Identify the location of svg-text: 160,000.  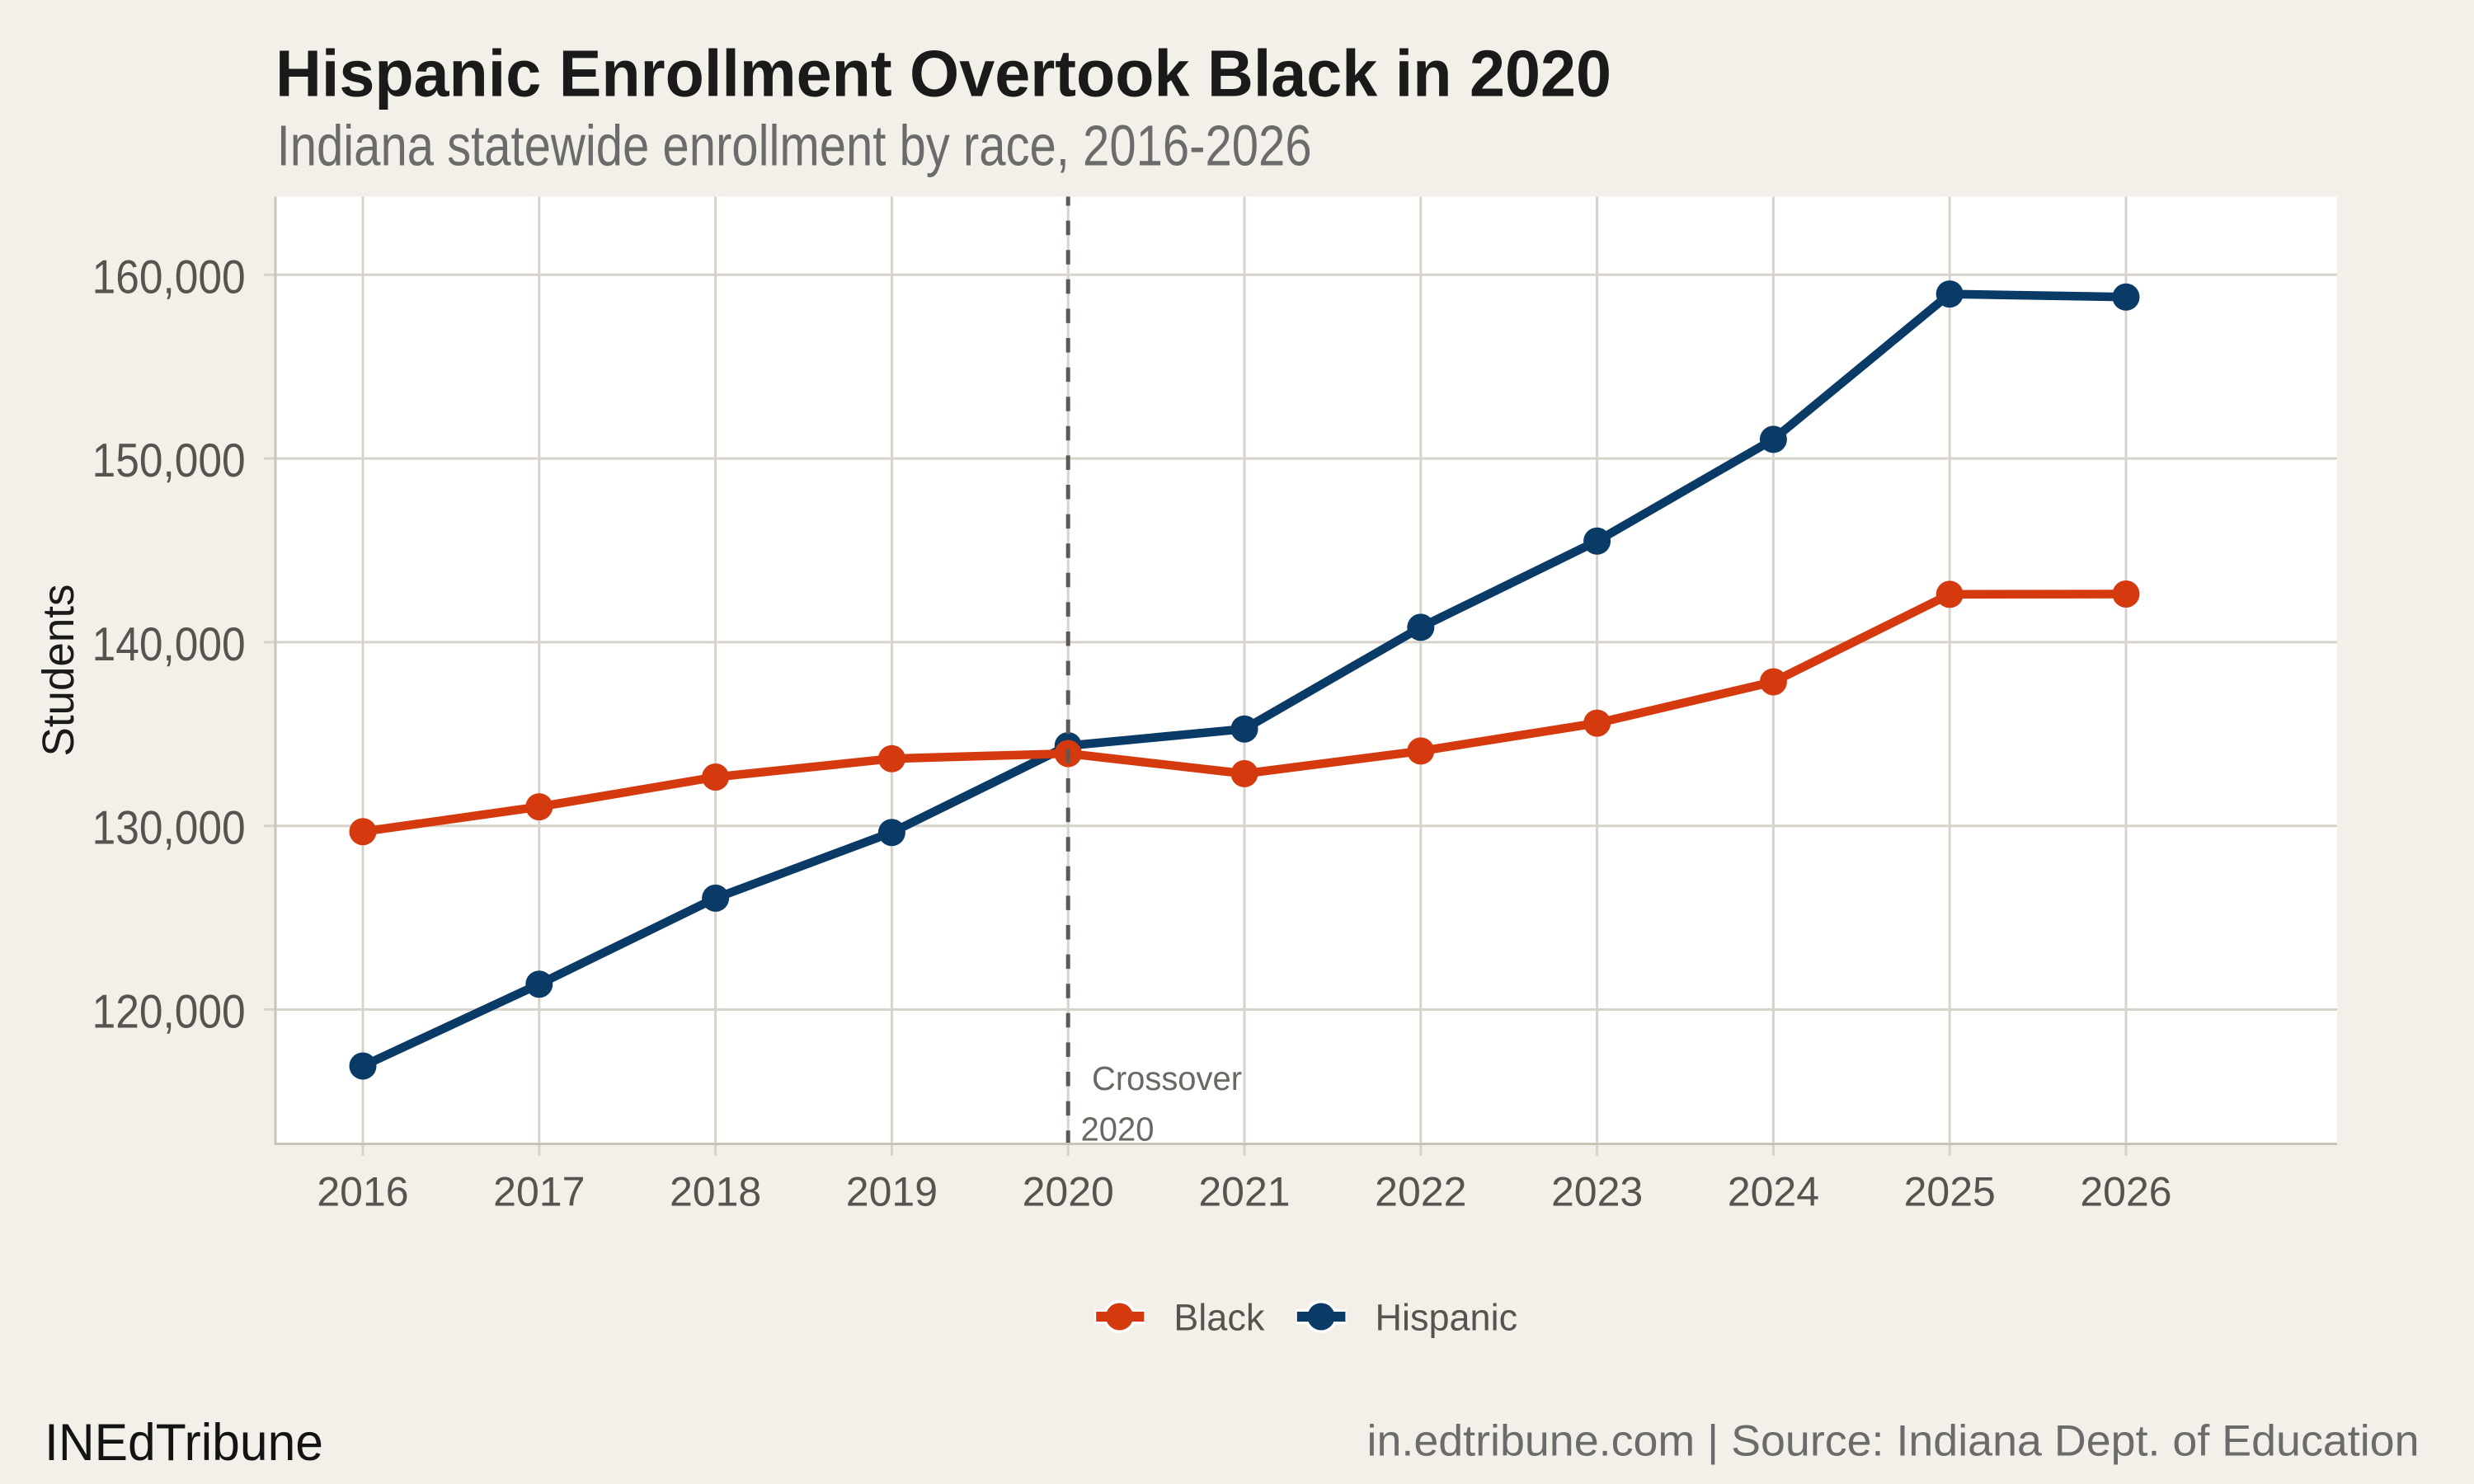
(169, 277).